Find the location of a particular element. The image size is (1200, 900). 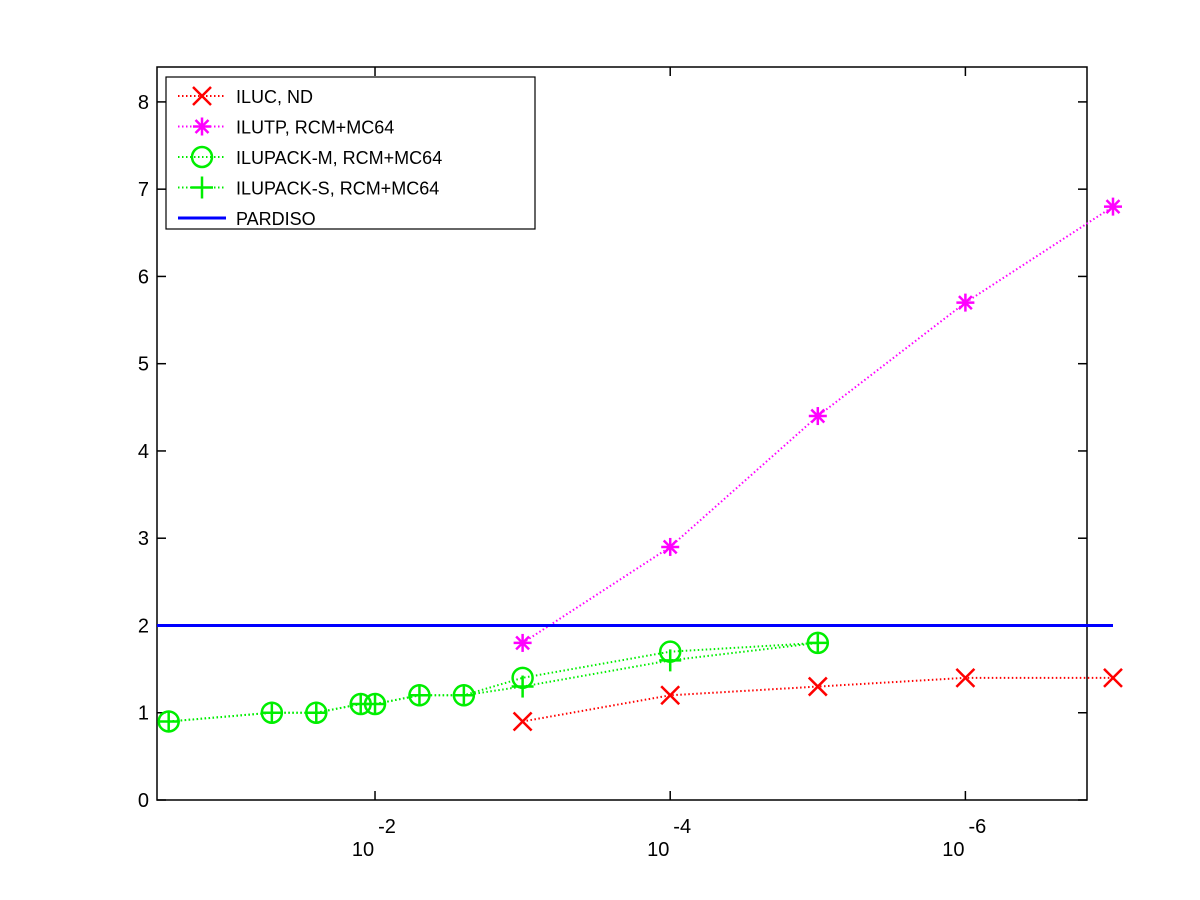

legend-entry: PARDISO is located at coordinates (247, 219).